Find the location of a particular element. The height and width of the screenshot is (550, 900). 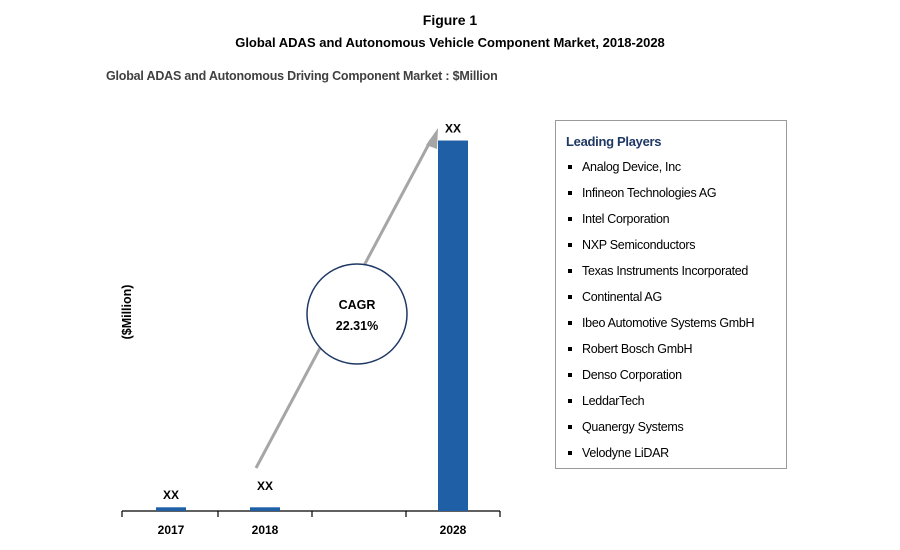

list-item: Ibeo Automotive Systems GmbH is located at coordinates (673, 328).